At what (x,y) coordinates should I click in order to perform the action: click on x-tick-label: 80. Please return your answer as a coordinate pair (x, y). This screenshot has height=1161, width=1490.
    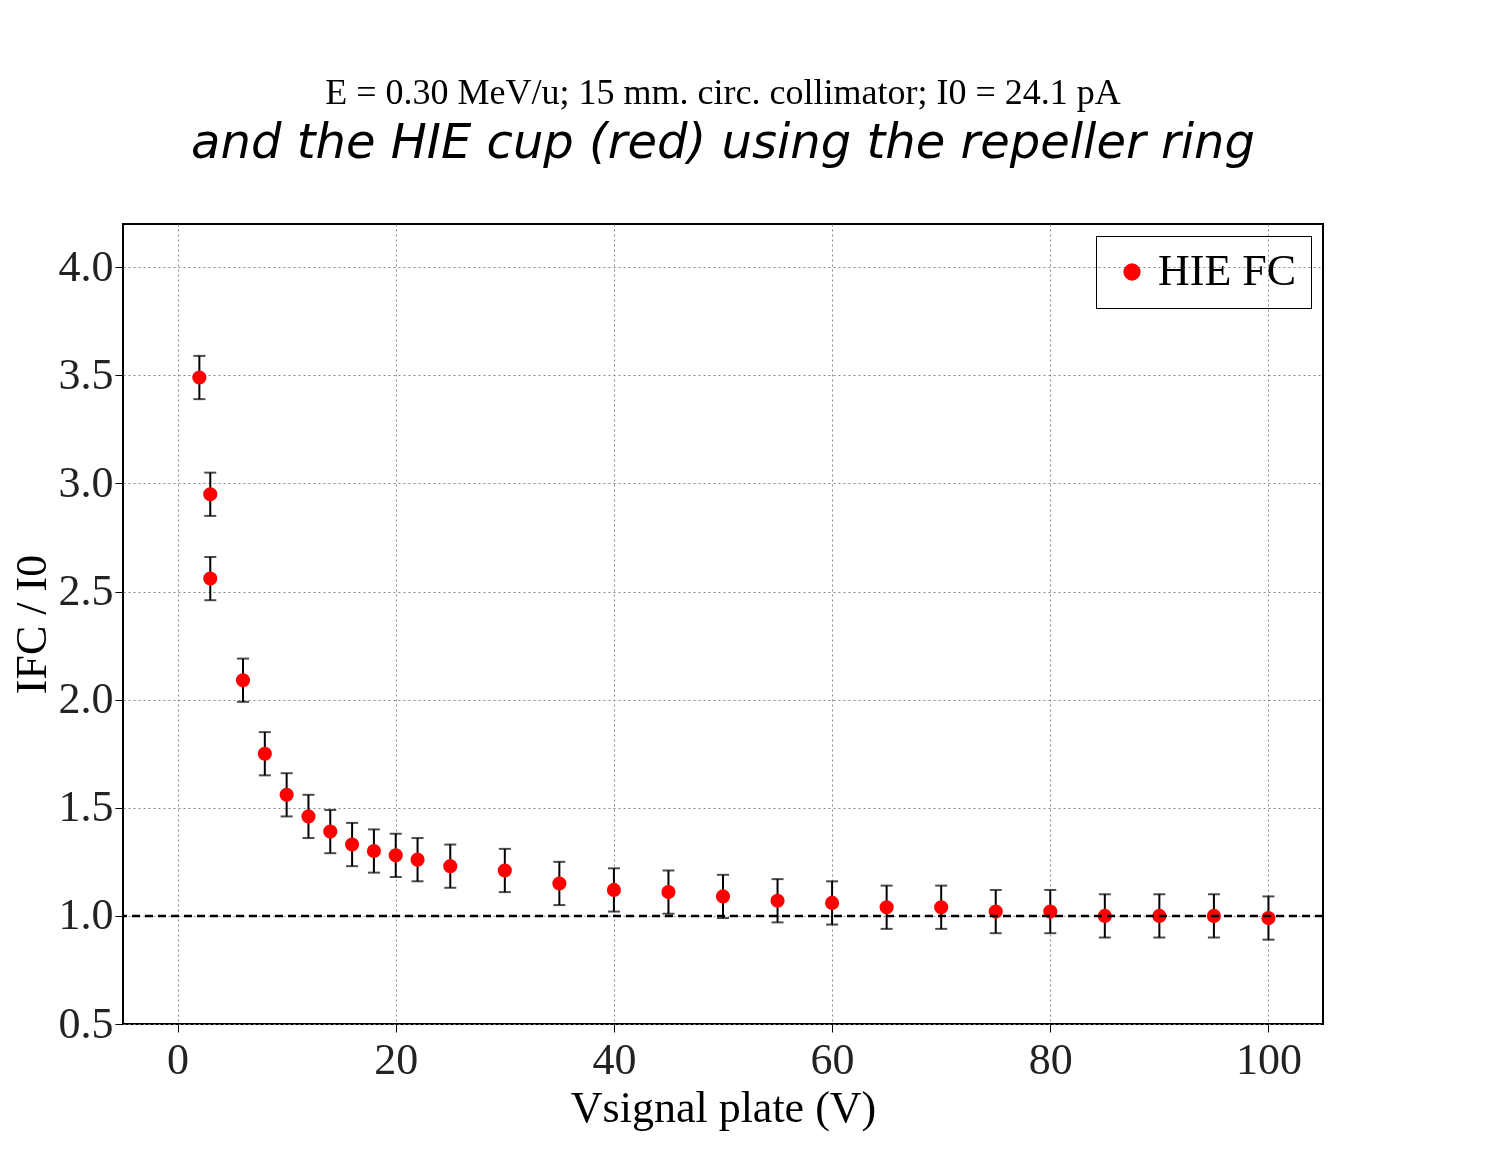
    Looking at the image, I should click on (1050, 1059).